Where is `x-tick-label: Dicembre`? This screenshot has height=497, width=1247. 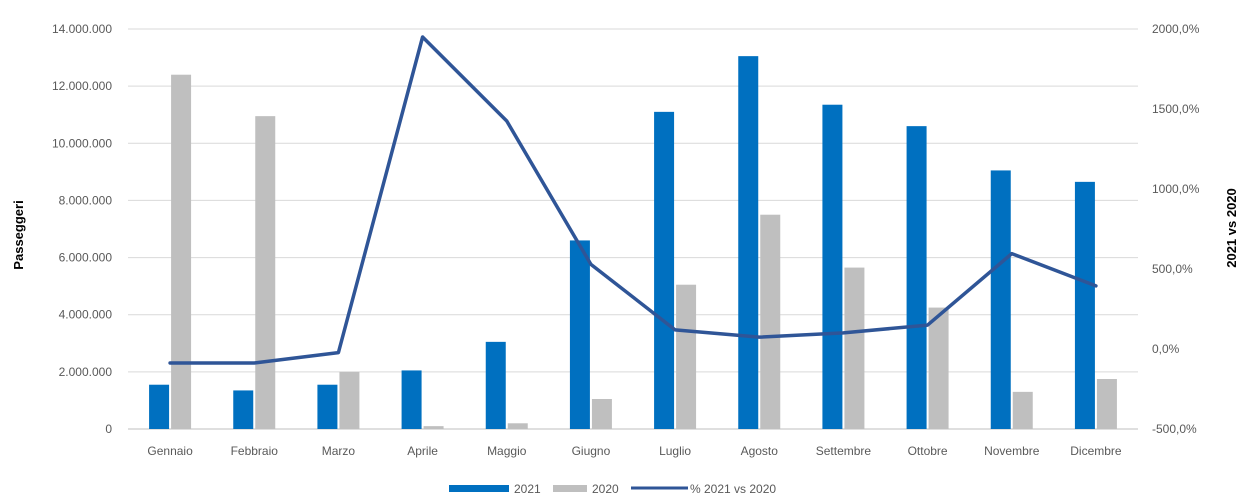 x-tick-label: Dicembre is located at coordinates (1096, 451).